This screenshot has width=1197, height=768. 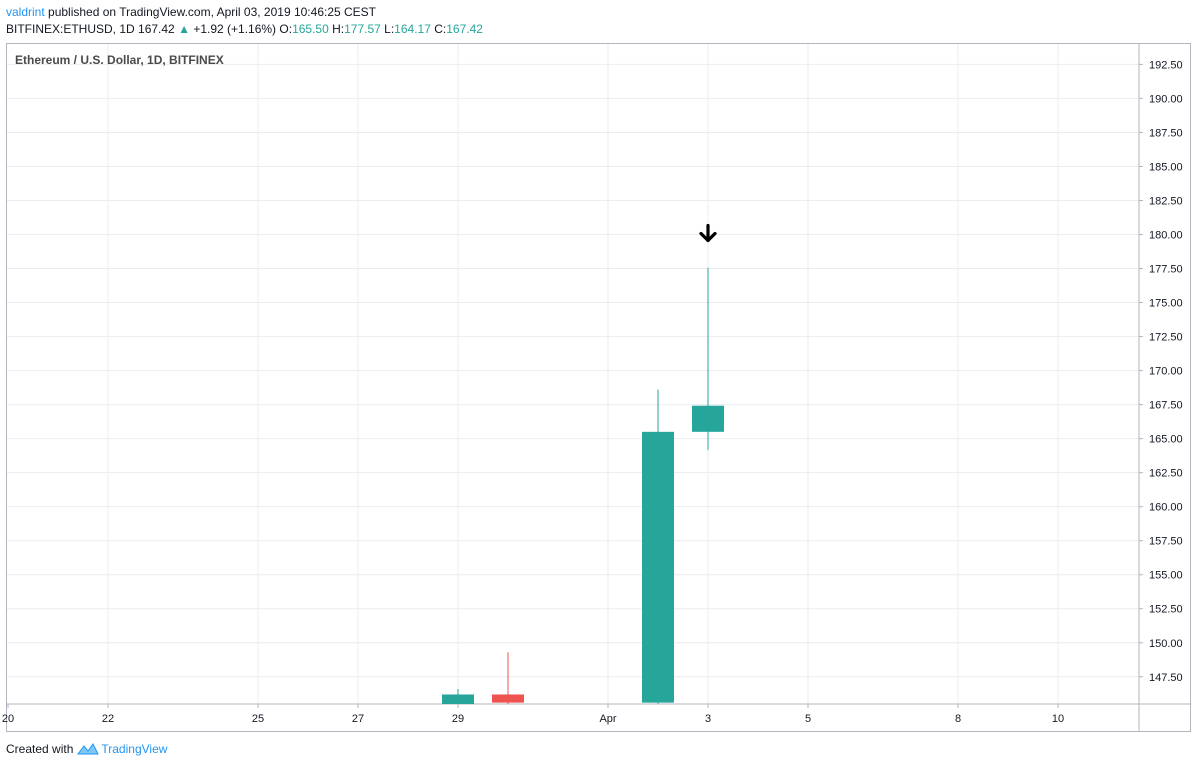 I want to click on close-value: 167.42, so click(x=464, y=29).